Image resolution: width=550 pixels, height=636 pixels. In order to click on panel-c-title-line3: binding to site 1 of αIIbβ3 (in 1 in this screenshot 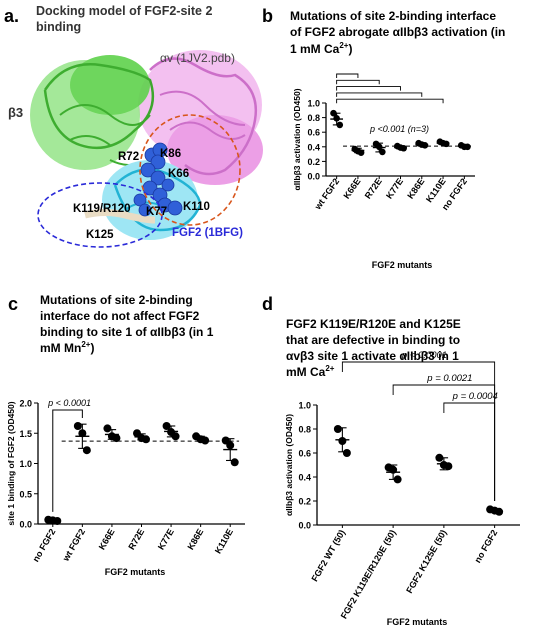, I will do `click(127, 332)`.